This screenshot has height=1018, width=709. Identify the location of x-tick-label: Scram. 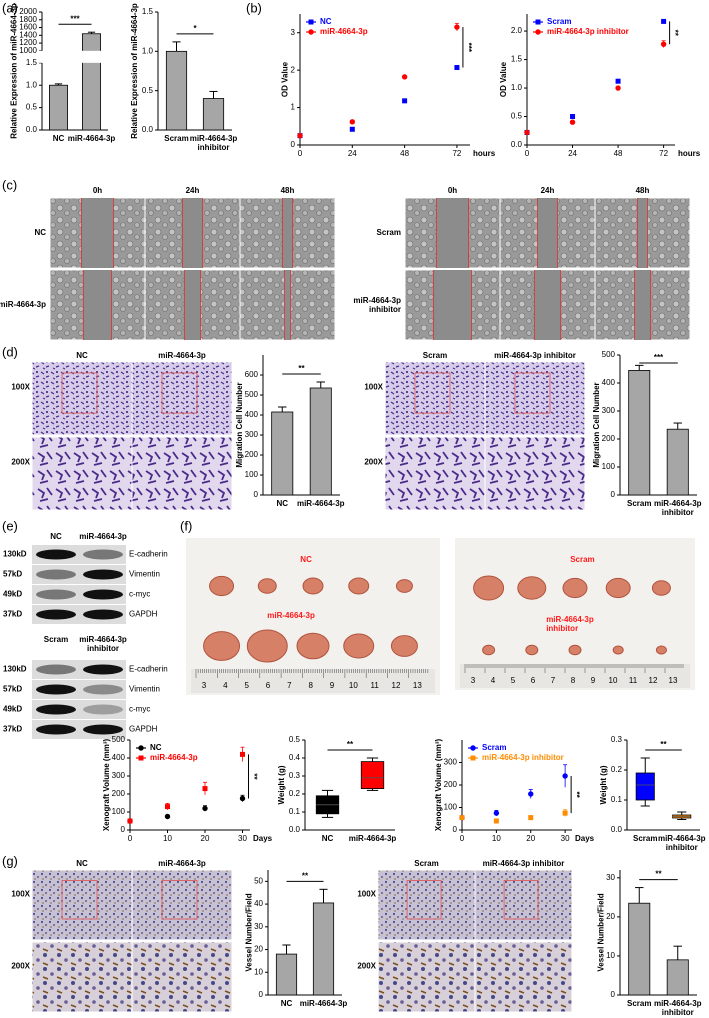
(645, 838).